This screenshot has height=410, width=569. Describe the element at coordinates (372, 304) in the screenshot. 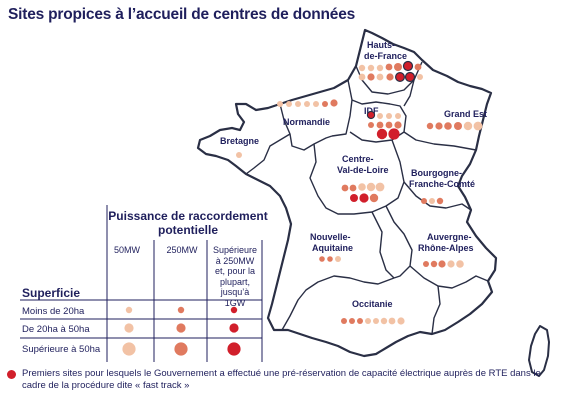

I see `label-occitanie: Occitanie` at that location.